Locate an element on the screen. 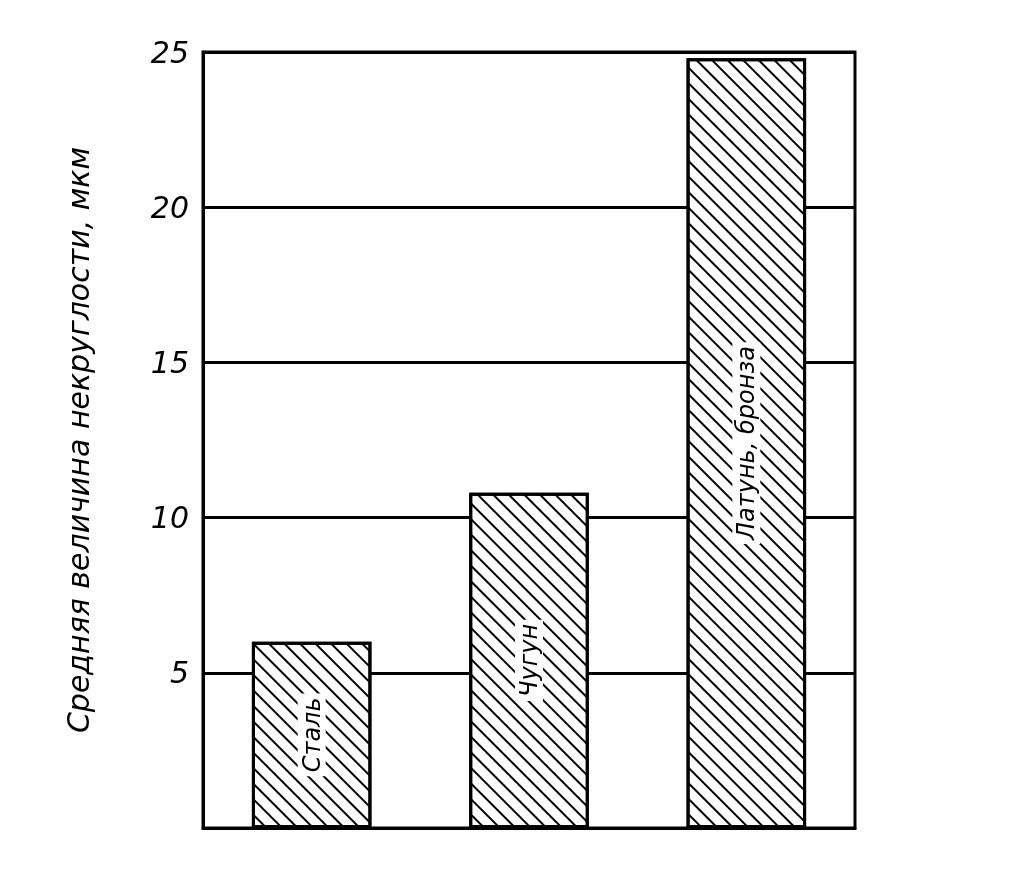 This screenshot has width=1016, height=878. x-tick-label: Чугун is located at coordinates (529, 660).